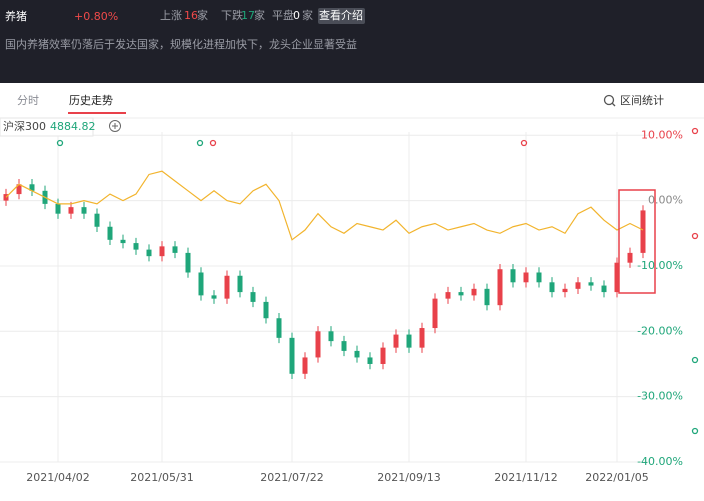  What do you see at coordinates (57, 477) in the screenshot?
I see `x-tick-label: 2021/04/02` at bounding box center [57, 477].